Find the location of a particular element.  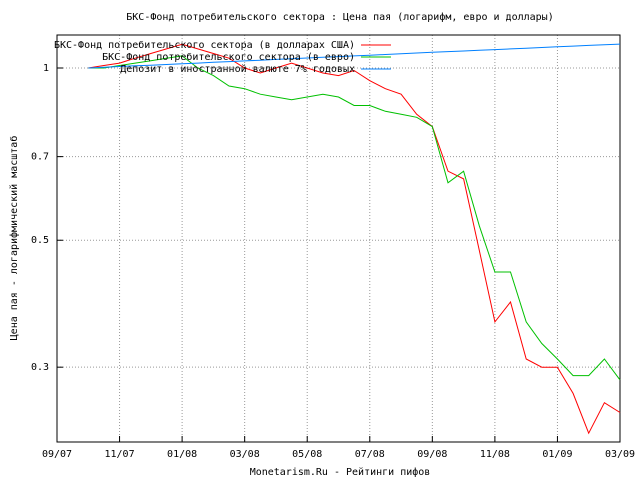

x-tick-label: 03/09 is located at coordinates (620, 454).